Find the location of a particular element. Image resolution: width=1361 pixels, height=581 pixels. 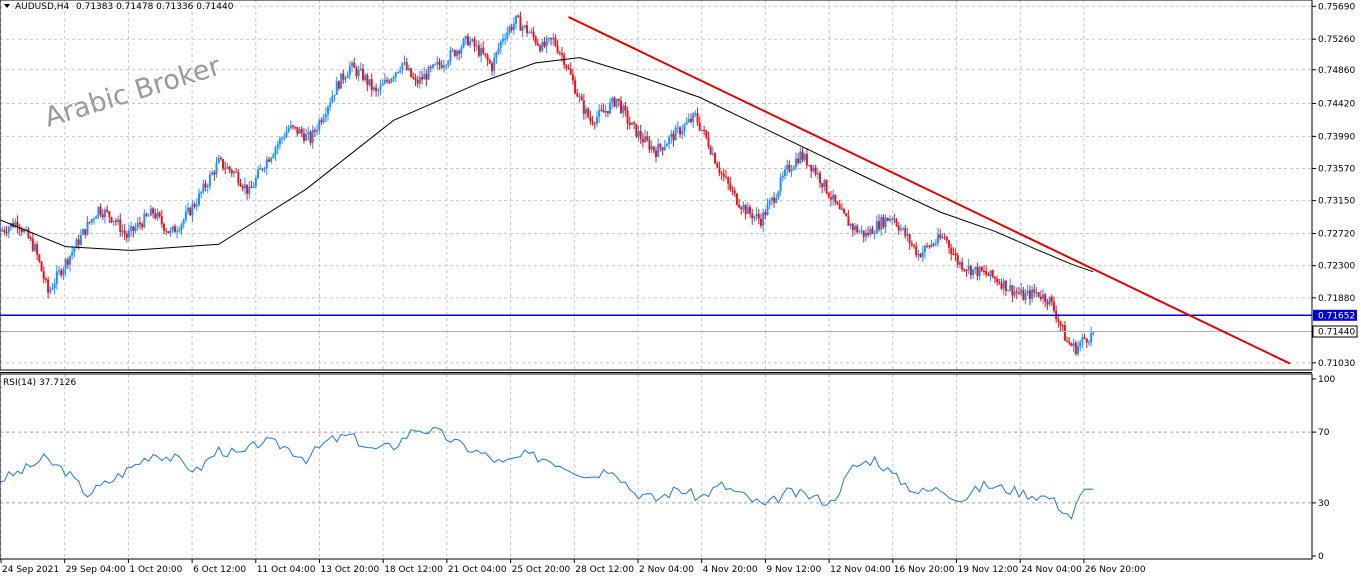

x-tick-label: 29 Sep 04:00 is located at coordinates (96, 570).